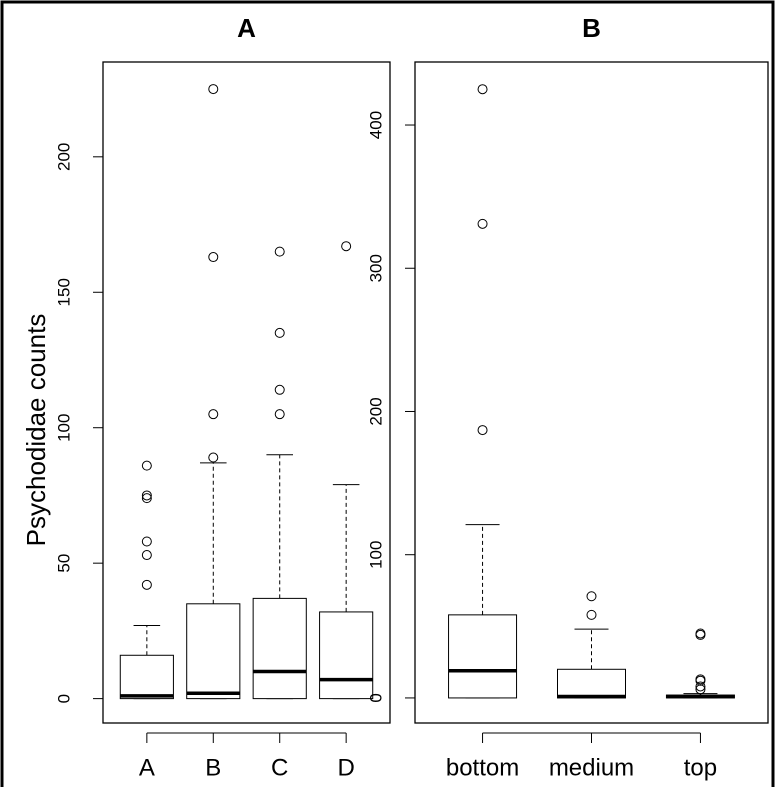 The width and height of the screenshot is (775, 787). Describe the element at coordinates (345, 767) in the screenshot. I see `x-tick-label: D` at that location.